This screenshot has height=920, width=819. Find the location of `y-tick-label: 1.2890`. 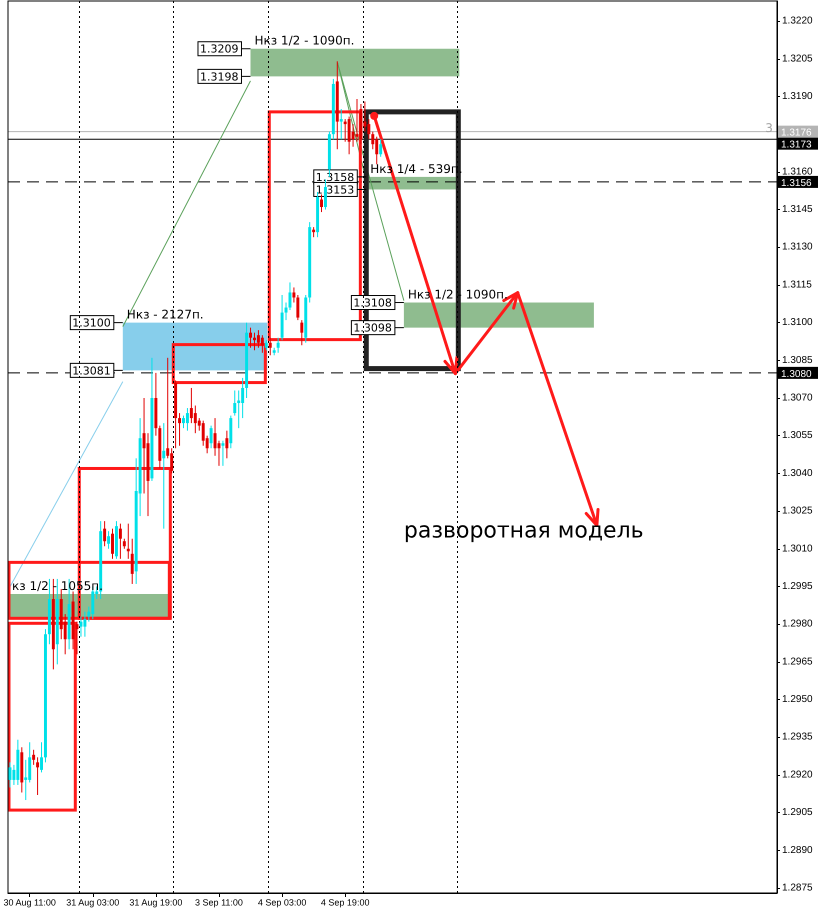

y-tick-label: 1.2890 is located at coordinates (798, 850).